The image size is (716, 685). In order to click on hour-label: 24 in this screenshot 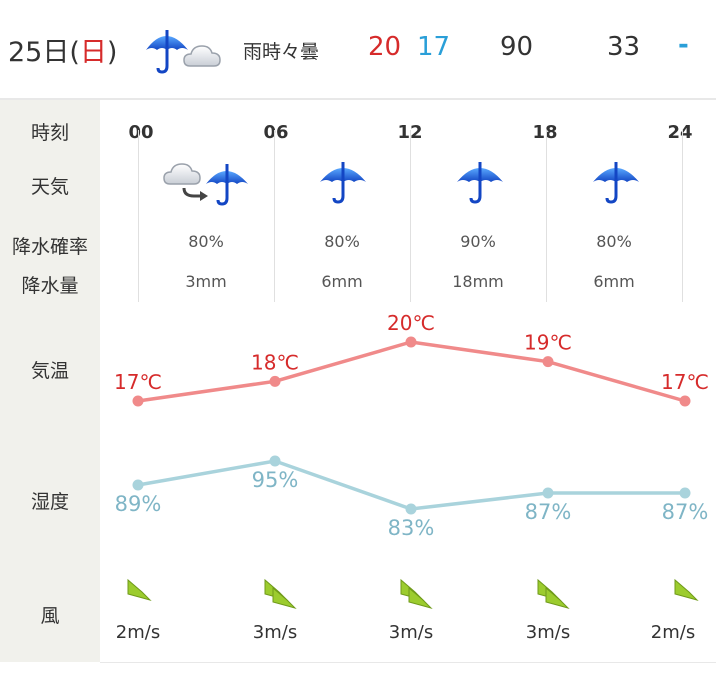, I will do `click(680, 132)`.